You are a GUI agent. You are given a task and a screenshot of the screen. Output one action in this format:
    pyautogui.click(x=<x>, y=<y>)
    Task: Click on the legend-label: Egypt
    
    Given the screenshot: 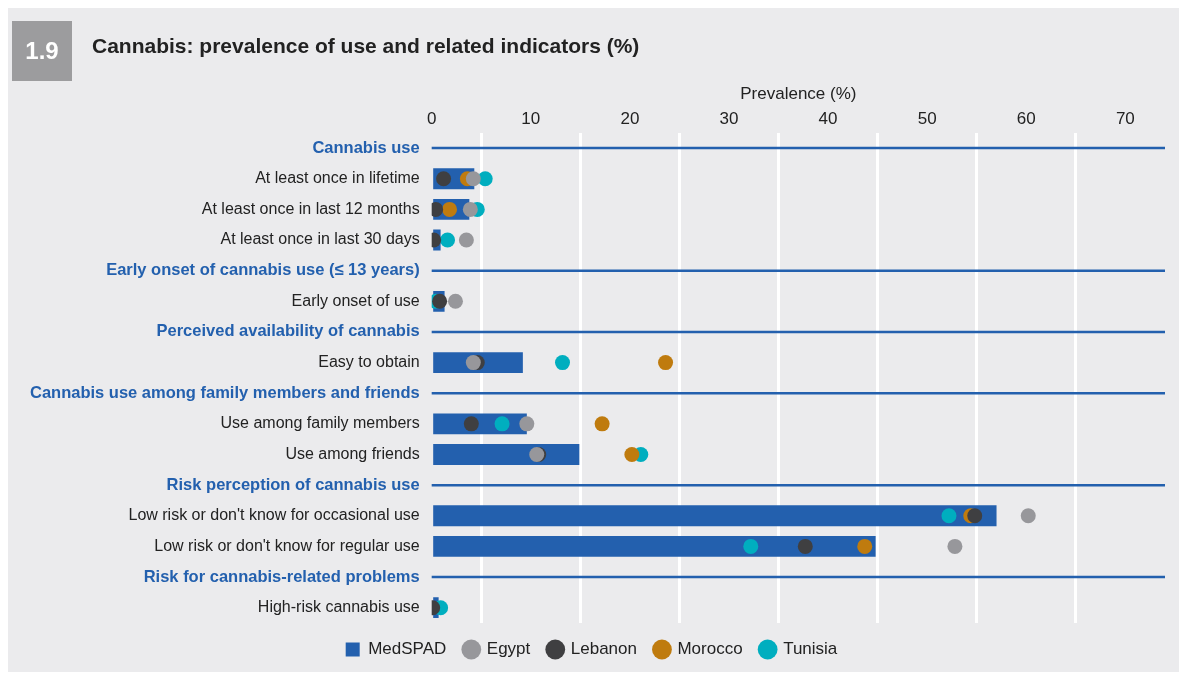 What is the action you would take?
    pyautogui.click(x=508, y=649)
    